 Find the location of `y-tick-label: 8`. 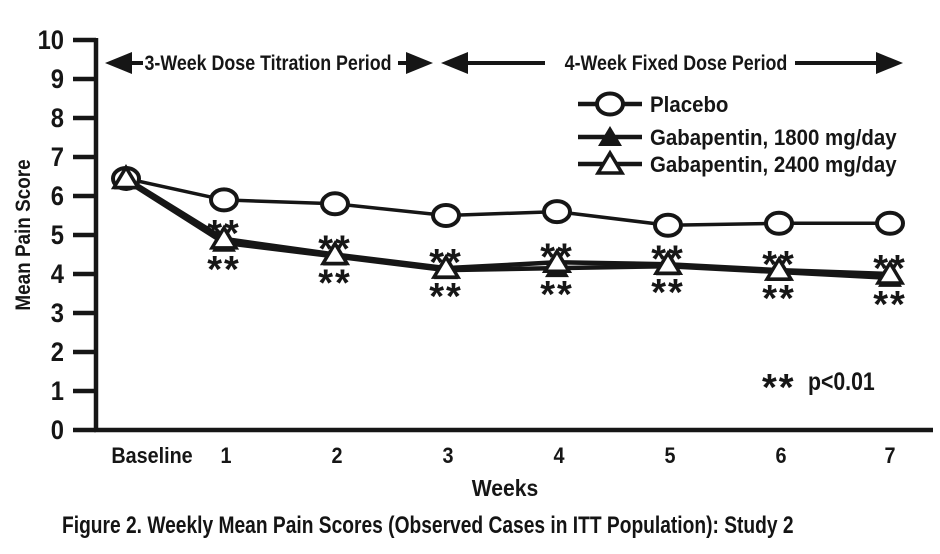

y-tick-label: 8 is located at coordinates (57, 119).